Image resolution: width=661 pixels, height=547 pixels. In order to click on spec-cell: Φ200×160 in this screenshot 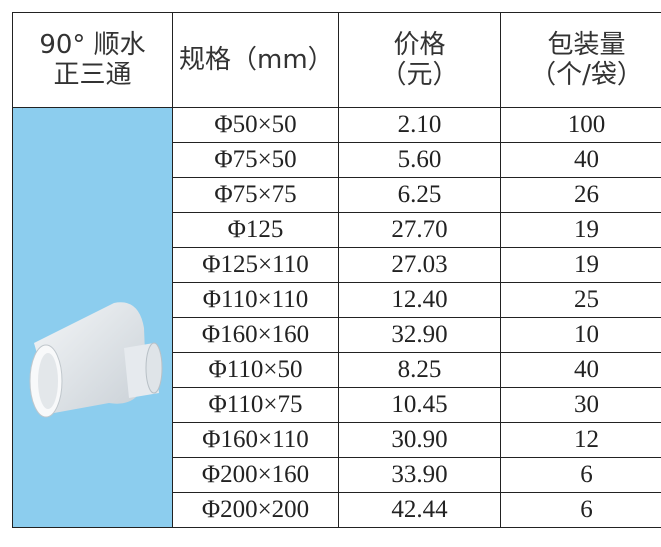, I will do `click(255, 475)`.